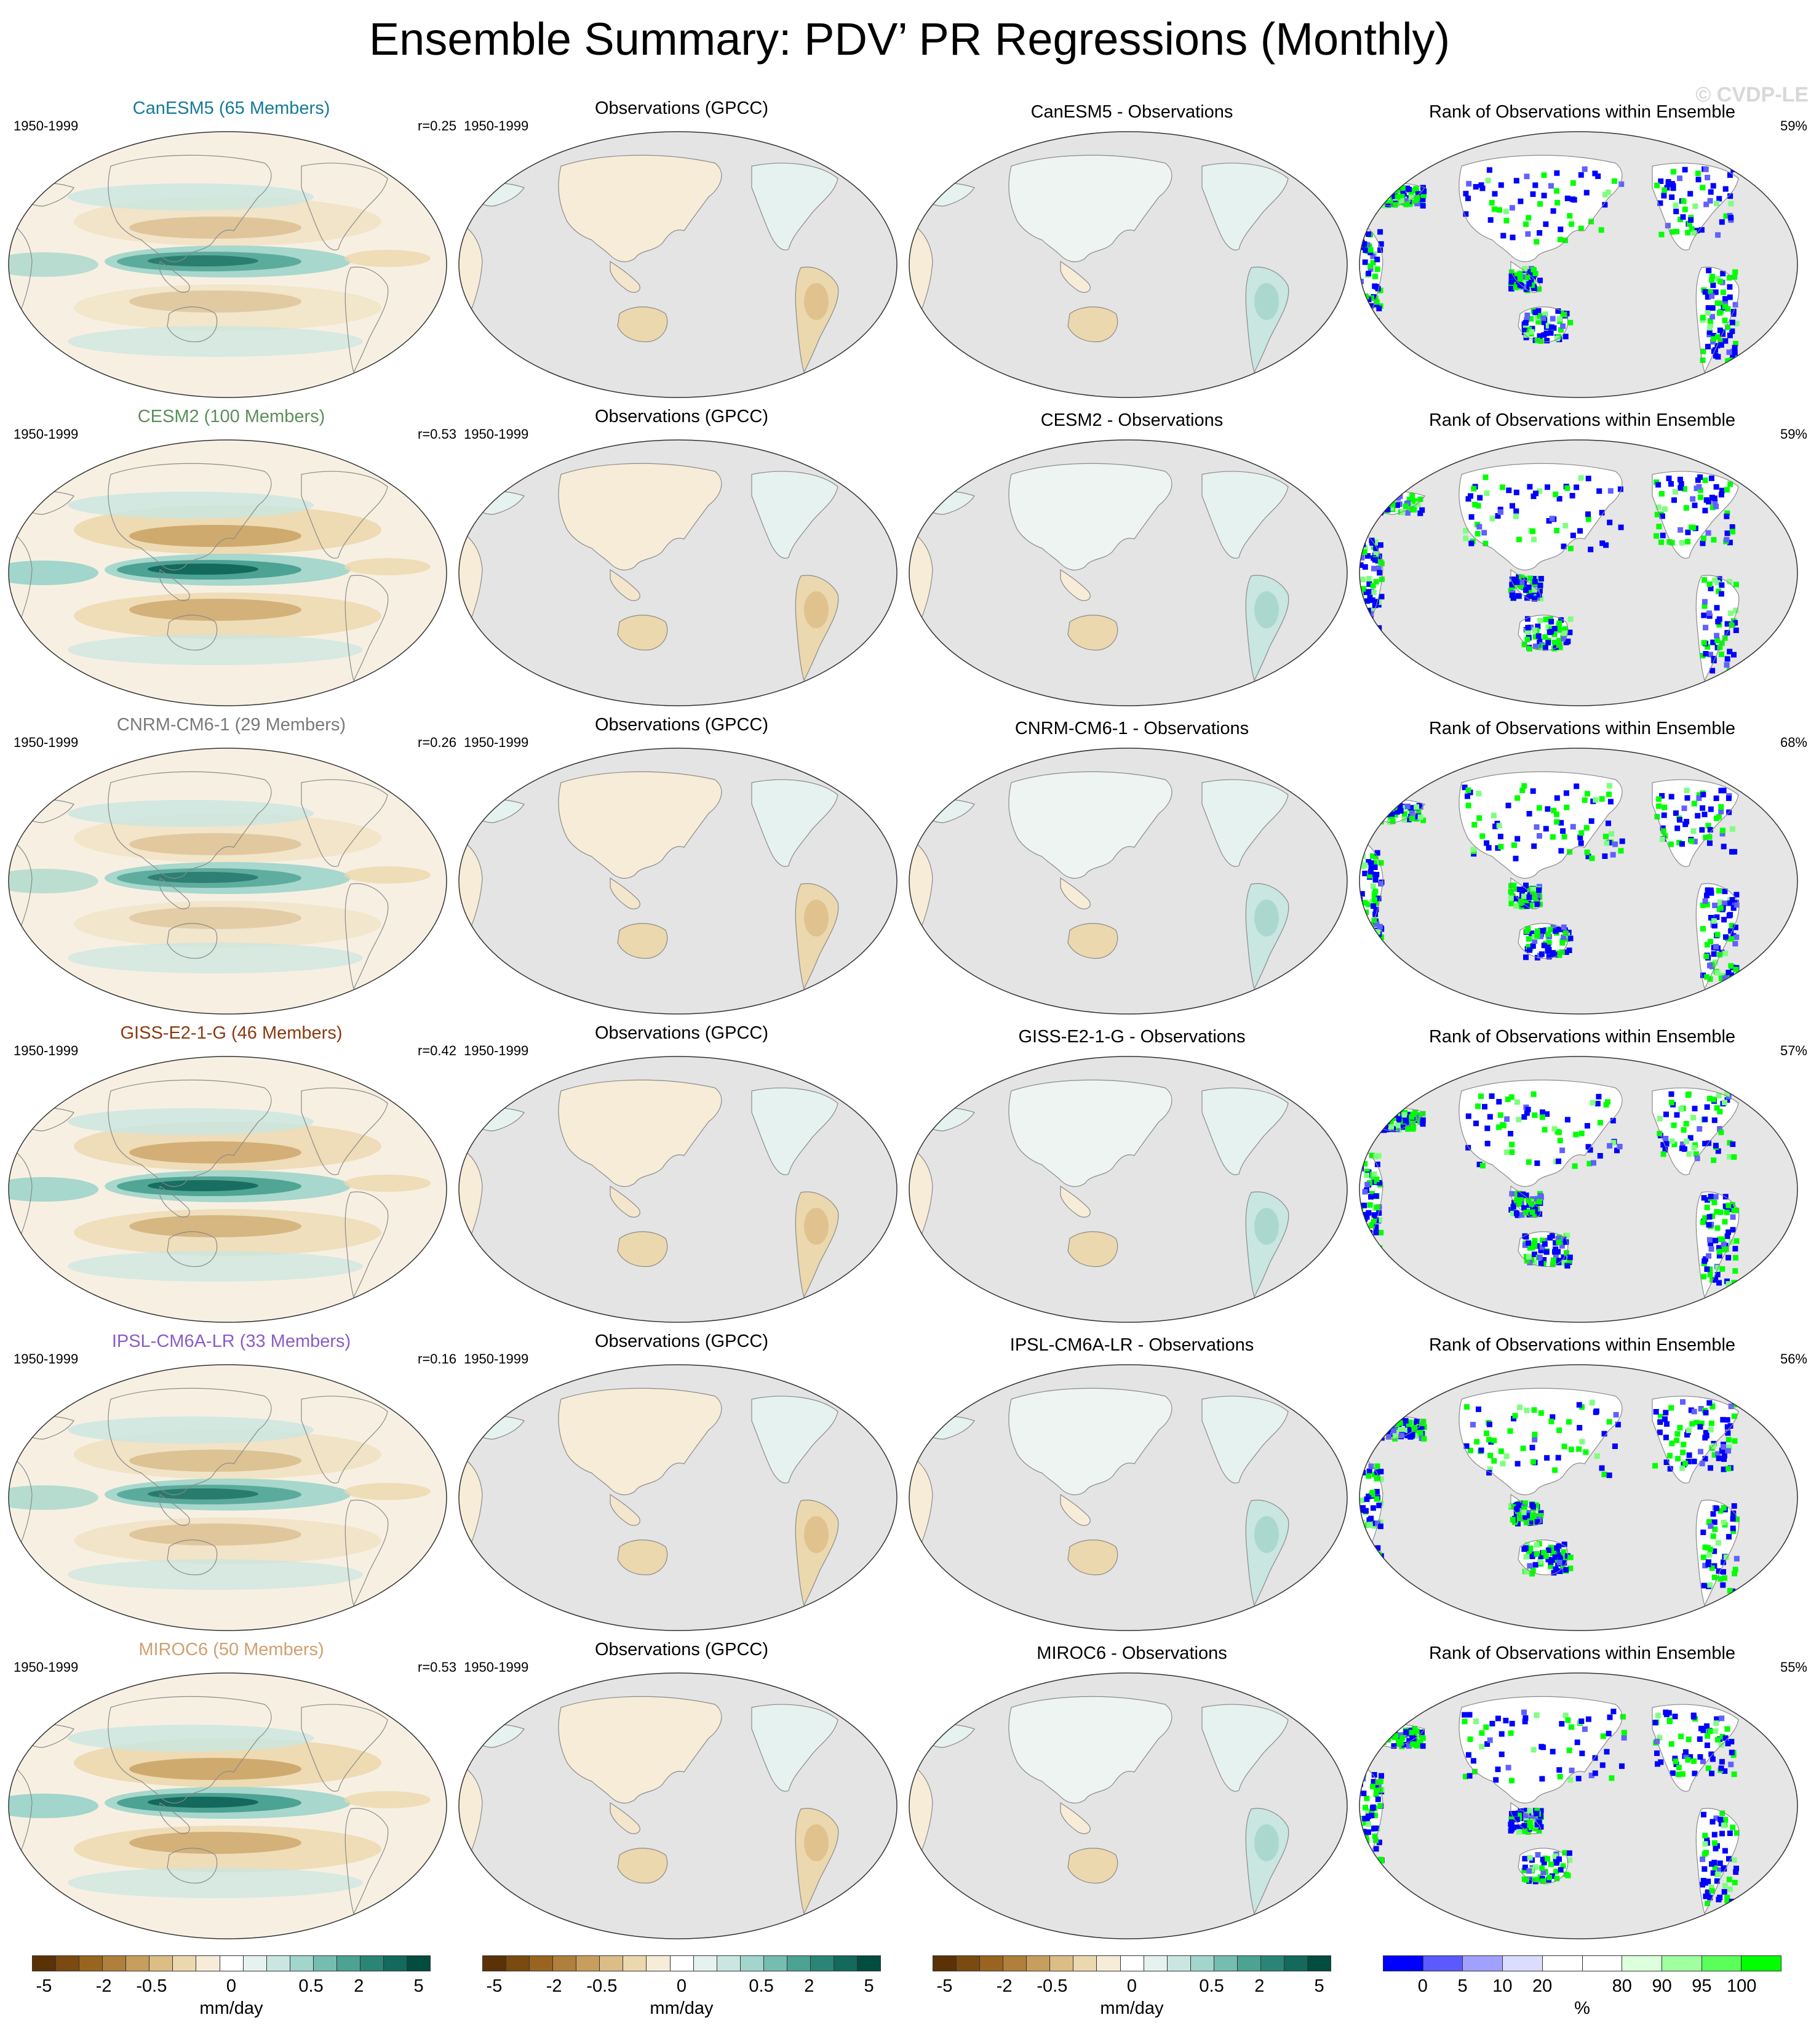  I want to click on panel-title: CNRM-CM6-1 (29 Members), so click(231, 725).